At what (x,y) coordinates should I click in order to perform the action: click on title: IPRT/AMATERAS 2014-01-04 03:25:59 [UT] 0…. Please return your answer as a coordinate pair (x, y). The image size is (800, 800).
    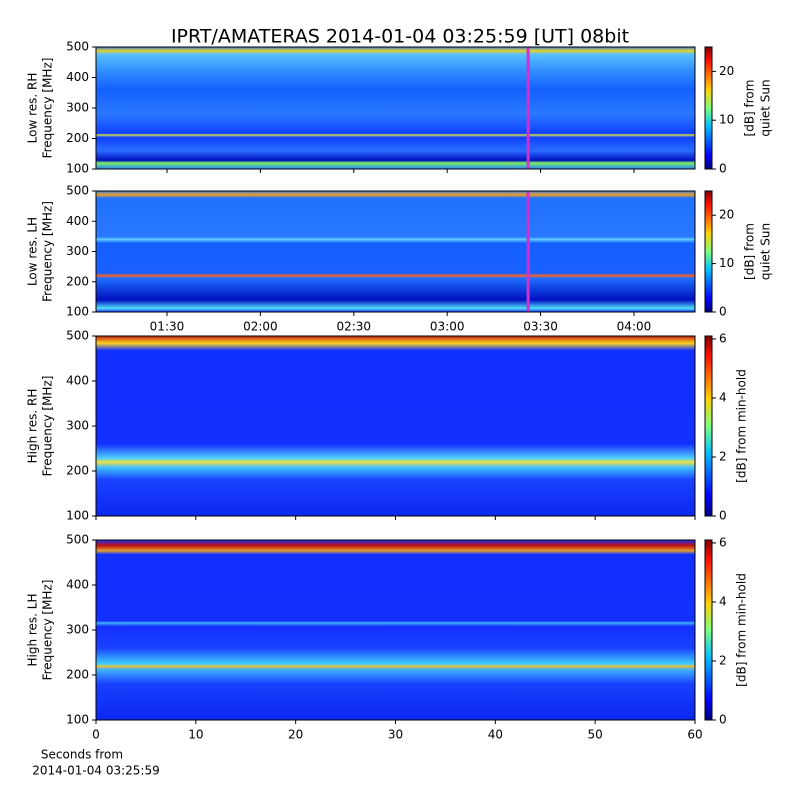
    Looking at the image, I should click on (400, 37).